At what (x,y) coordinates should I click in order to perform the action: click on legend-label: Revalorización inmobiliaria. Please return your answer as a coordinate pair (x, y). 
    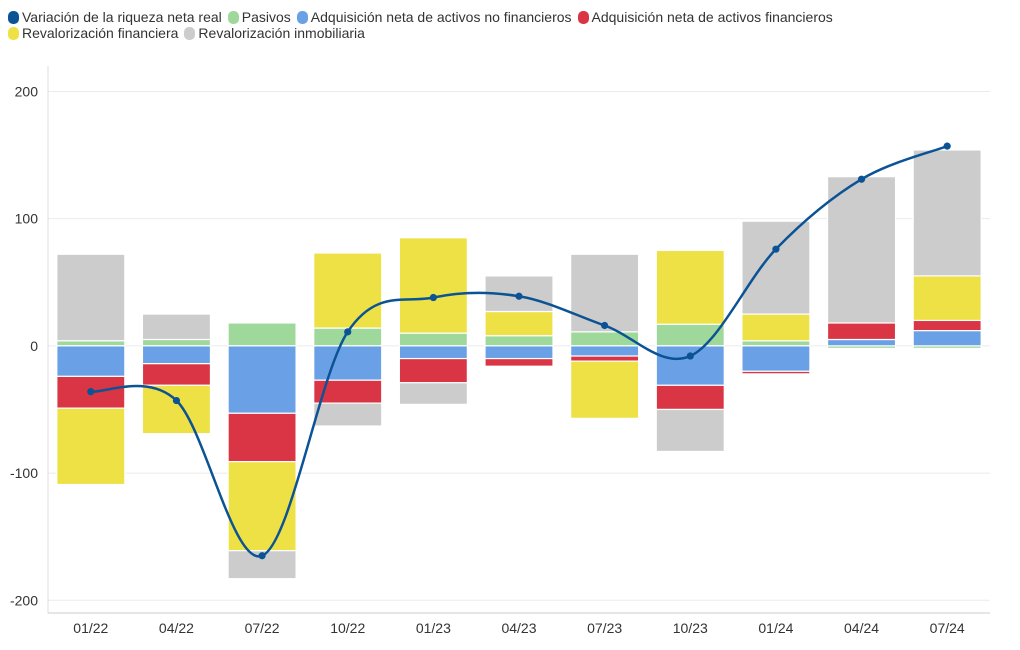
    Looking at the image, I should click on (281, 33).